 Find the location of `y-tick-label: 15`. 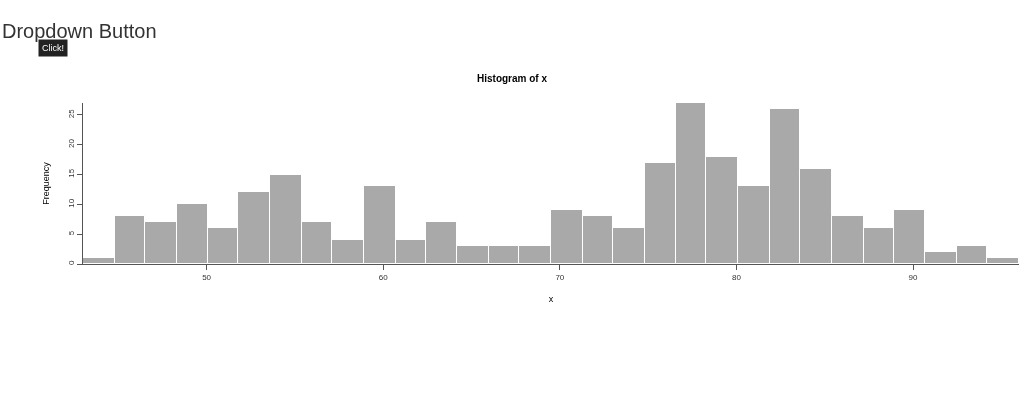

y-tick-label: 15 is located at coordinates (71, 173).